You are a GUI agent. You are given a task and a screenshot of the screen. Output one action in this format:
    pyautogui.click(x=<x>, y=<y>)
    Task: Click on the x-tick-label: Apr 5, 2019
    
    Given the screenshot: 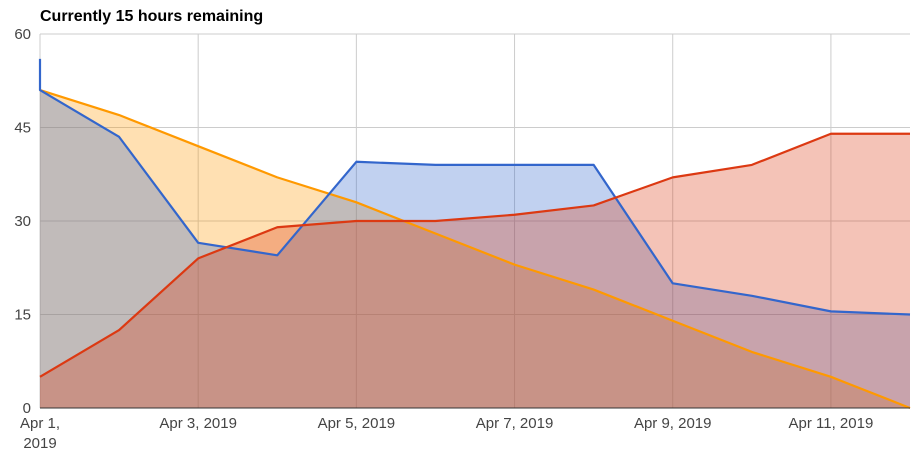 What is the action you would take?
    pyautogui.click(x=357, y=423)
    